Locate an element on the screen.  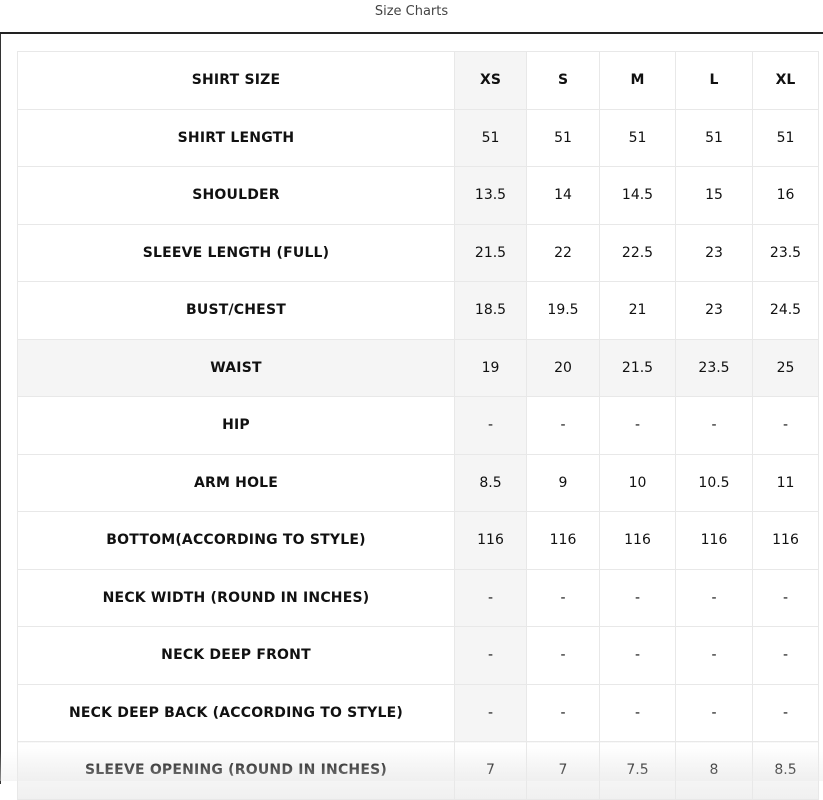
table-row: ARM HOLE 8.5 9 10 10.5 11 is located at coordinates (418, 482).